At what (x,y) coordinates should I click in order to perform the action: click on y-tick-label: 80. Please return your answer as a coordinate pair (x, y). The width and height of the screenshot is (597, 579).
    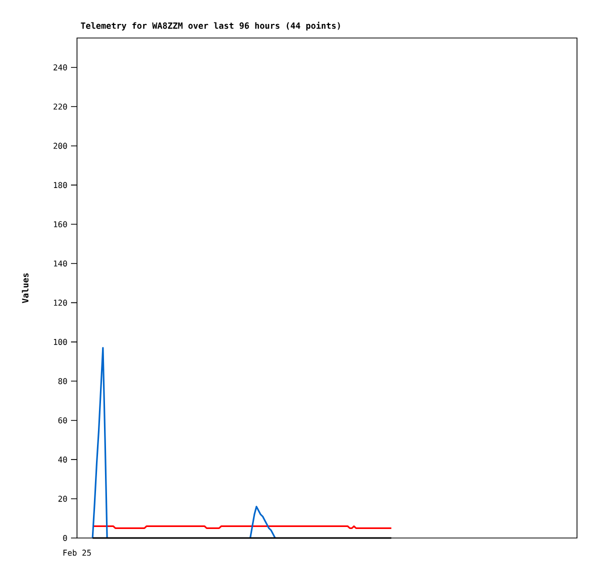
    Looking at the image, I should click on (62, 381).